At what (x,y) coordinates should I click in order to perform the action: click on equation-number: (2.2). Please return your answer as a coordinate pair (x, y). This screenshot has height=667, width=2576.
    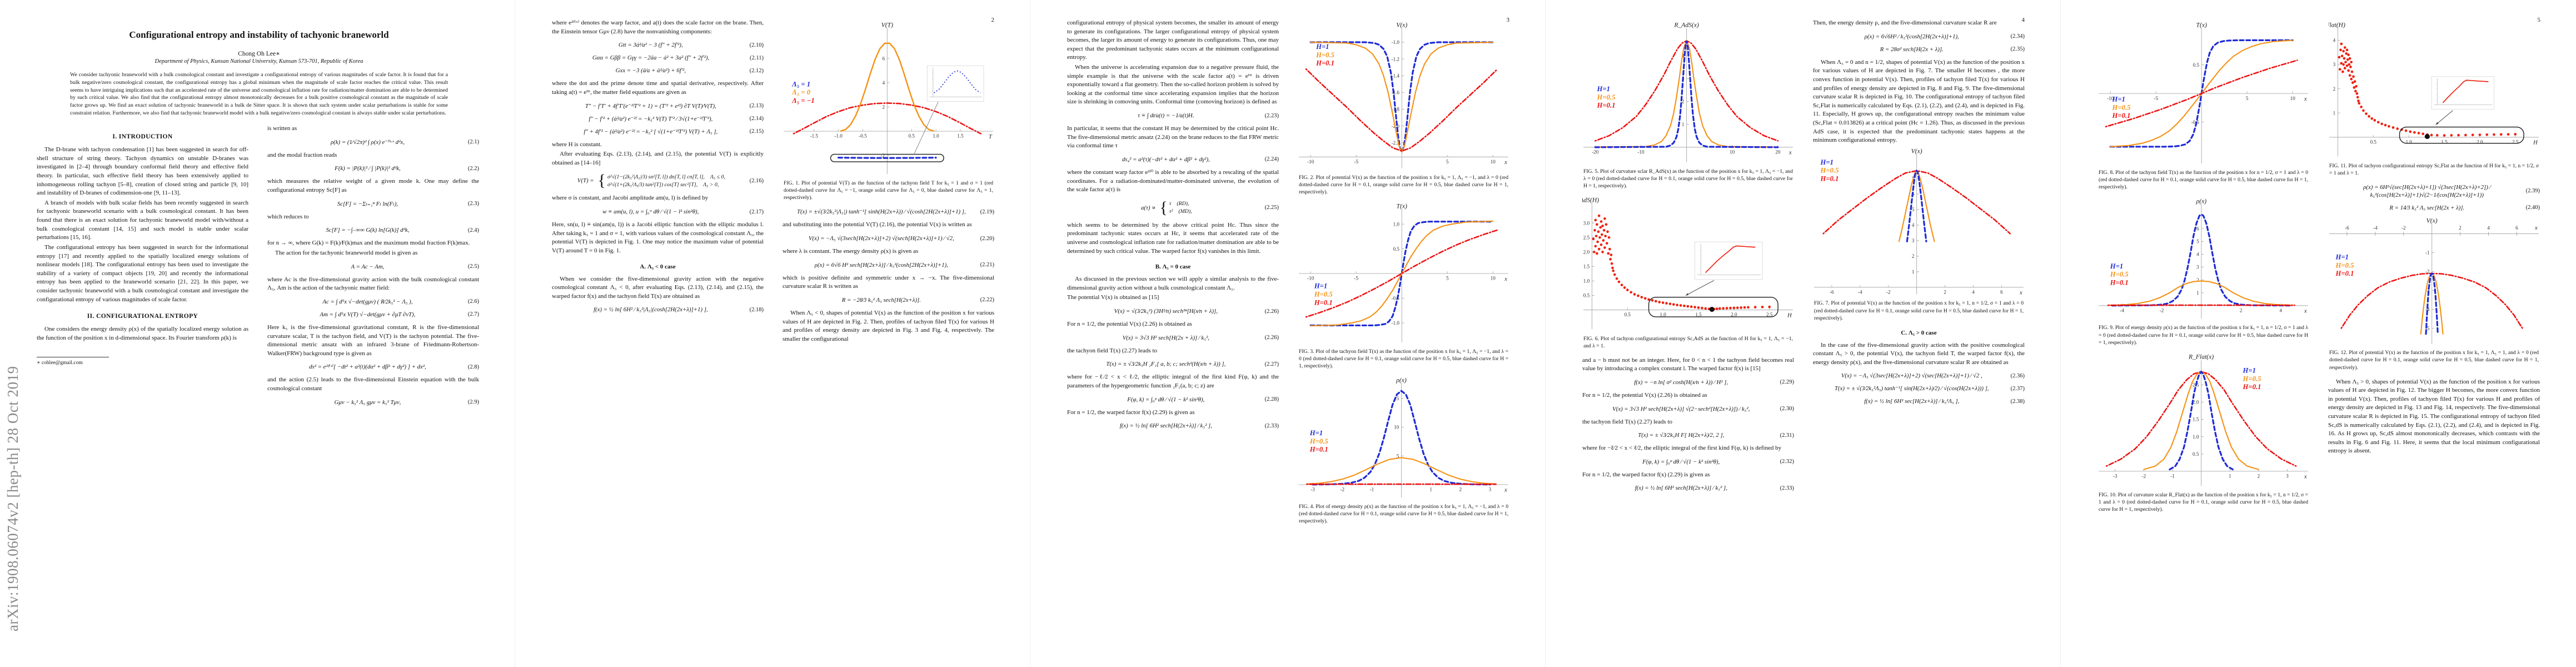
    Looking at the image, I should click on (473, 168).